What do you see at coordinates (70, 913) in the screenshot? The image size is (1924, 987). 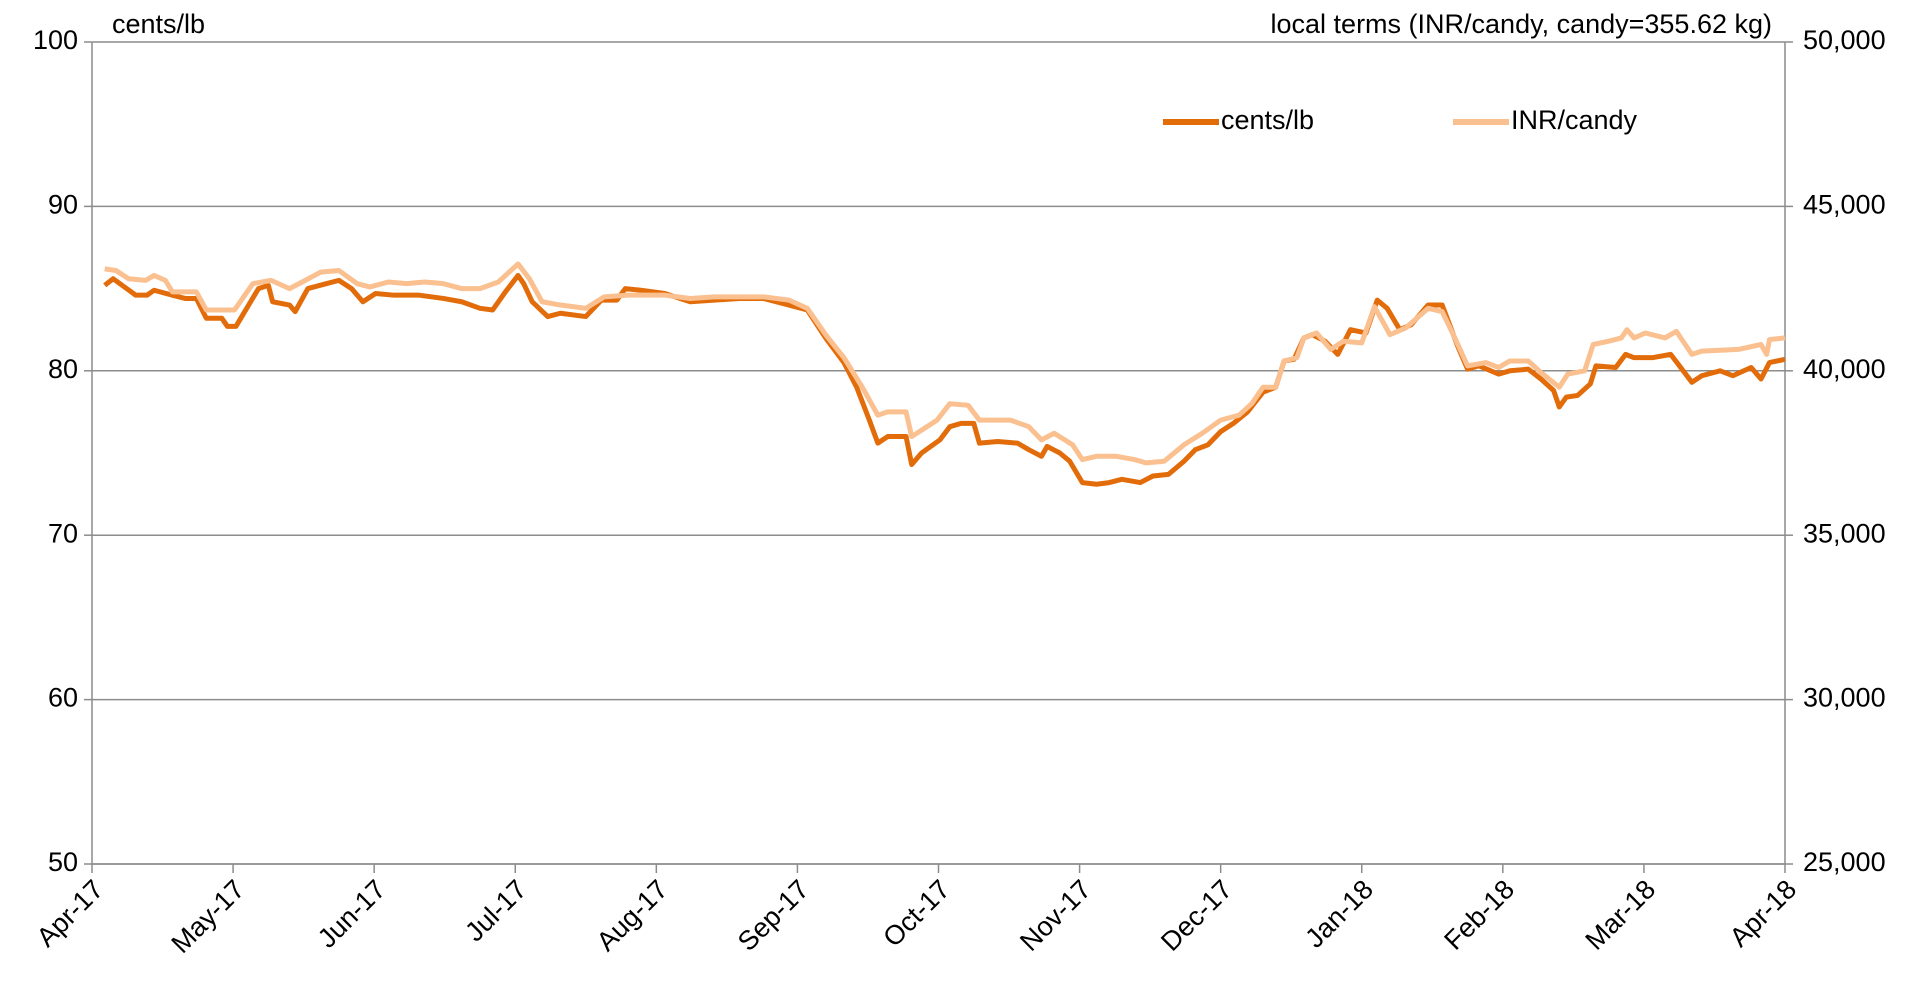 I see `x-tick-label: Apr-17` at bounding box center [70, 913].